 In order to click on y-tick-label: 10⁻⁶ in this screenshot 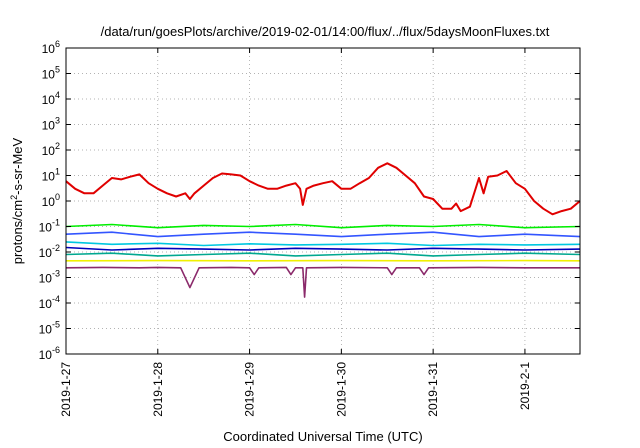, I will do `click(49, 353)`.